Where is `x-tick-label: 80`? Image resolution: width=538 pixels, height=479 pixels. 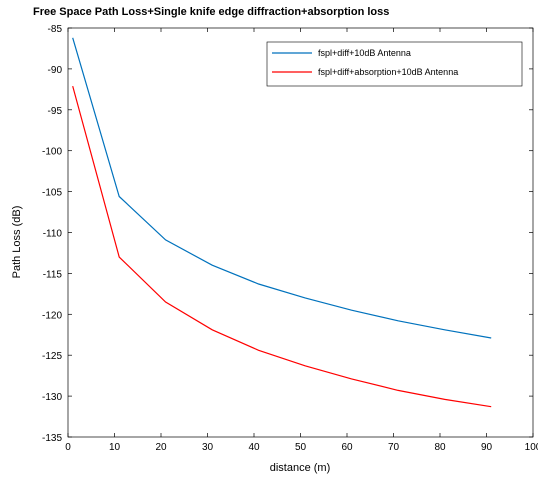 x-tick-label: 80 is located at coordinates (440, 447).